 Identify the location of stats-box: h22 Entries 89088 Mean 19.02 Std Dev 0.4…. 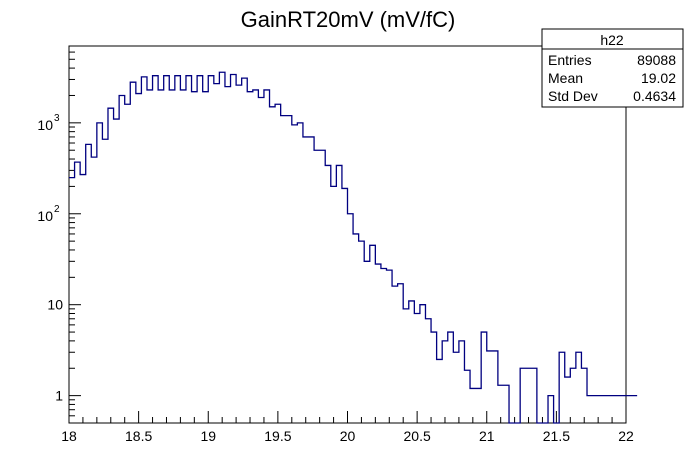
(612, 68).